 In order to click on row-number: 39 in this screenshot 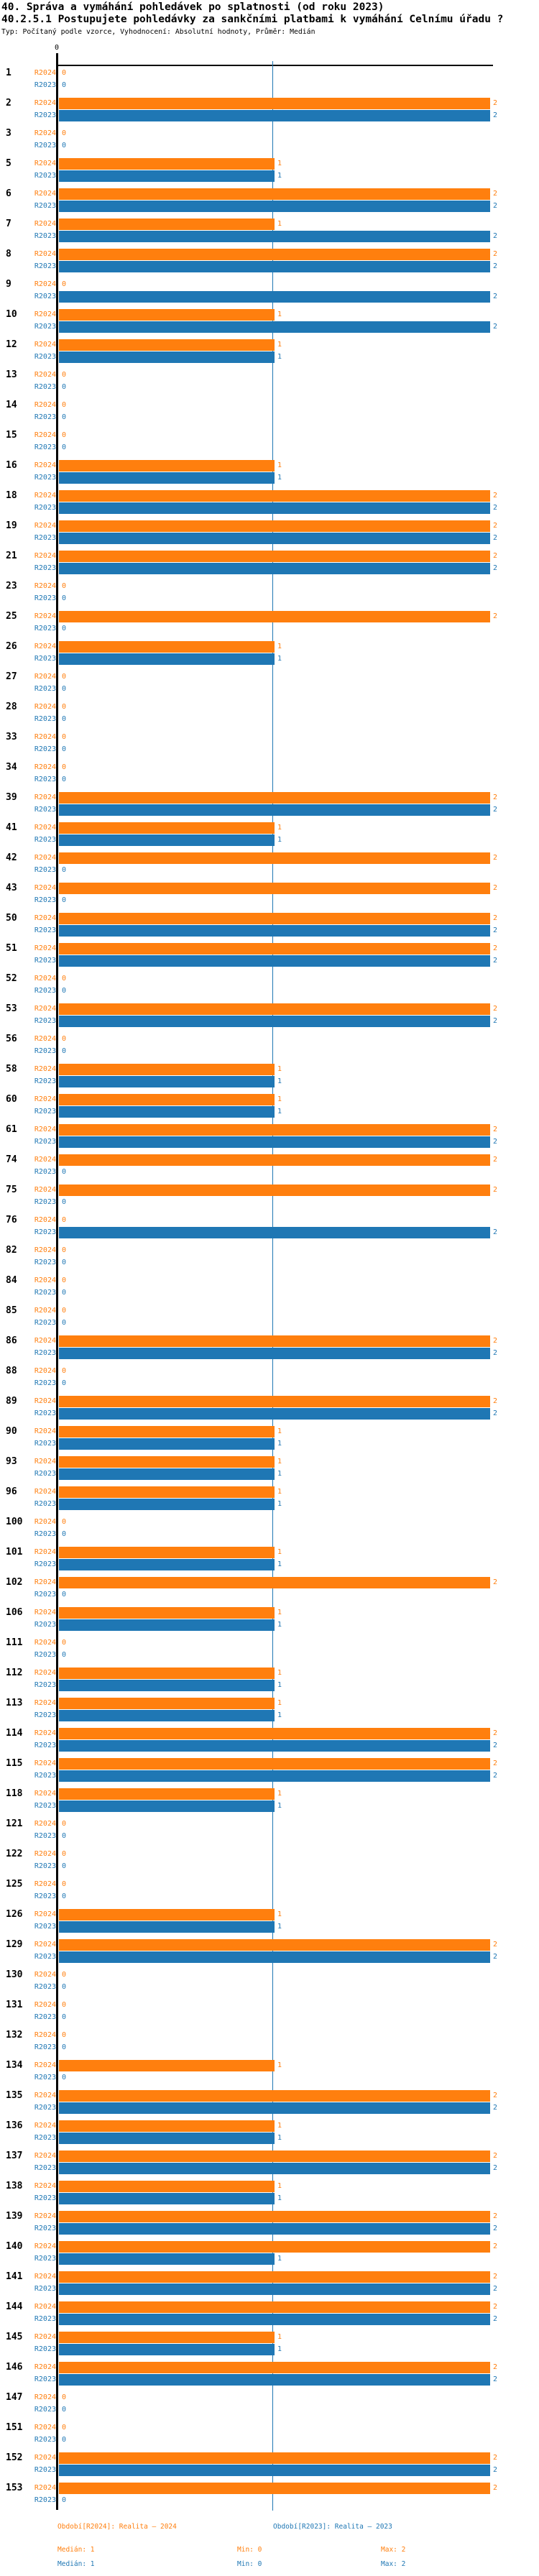, I will do `click(11, 797)`.